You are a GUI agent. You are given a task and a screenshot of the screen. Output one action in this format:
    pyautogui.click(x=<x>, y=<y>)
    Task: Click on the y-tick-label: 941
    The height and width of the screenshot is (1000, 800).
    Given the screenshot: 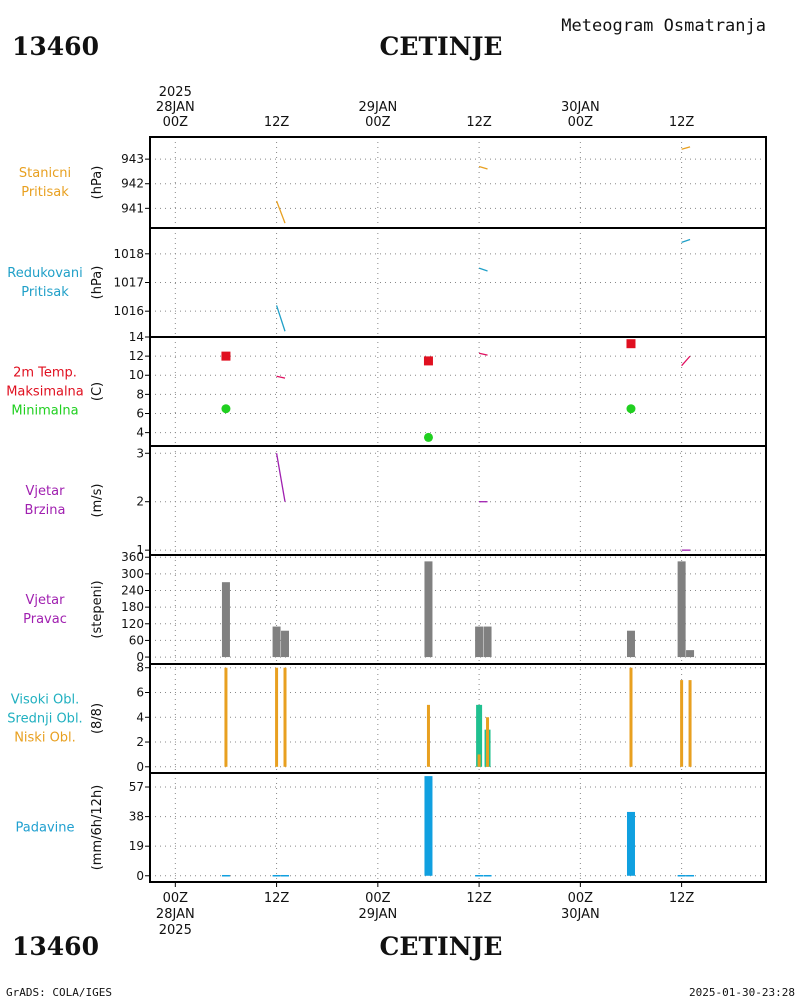 What is the action you would take?
    pyautogui.click(x=132, y=208)
    